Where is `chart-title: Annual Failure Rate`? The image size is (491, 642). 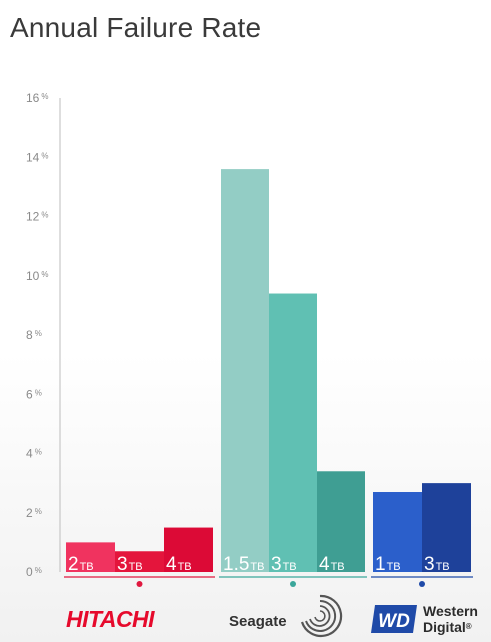
chart-title: Annual Failure Rate is located at coordinates (136, 27).